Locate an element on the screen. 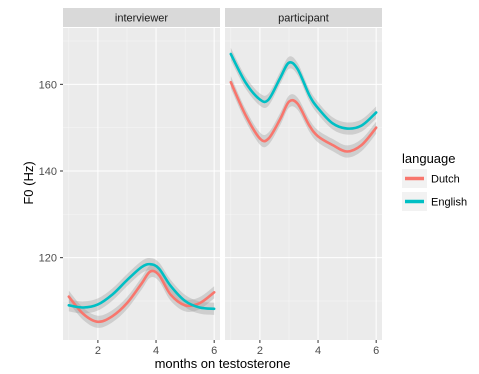 Image resolution: width=479 pixels, height=374 pixels. legend-title: language is located at coordinates (429, 158).